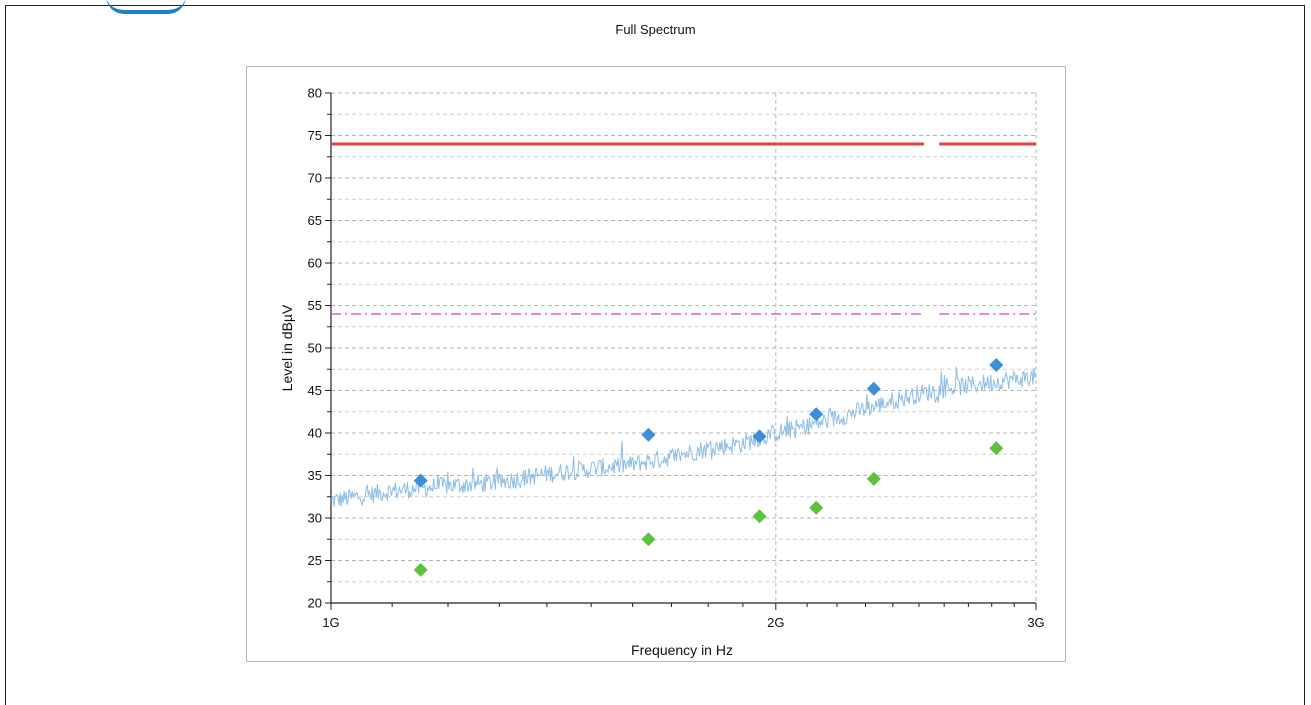 The image size is (1311, 705). Describe the element at coordinates (315, 348) in the screenshot. I see `y-tick-label: 50` at that location.